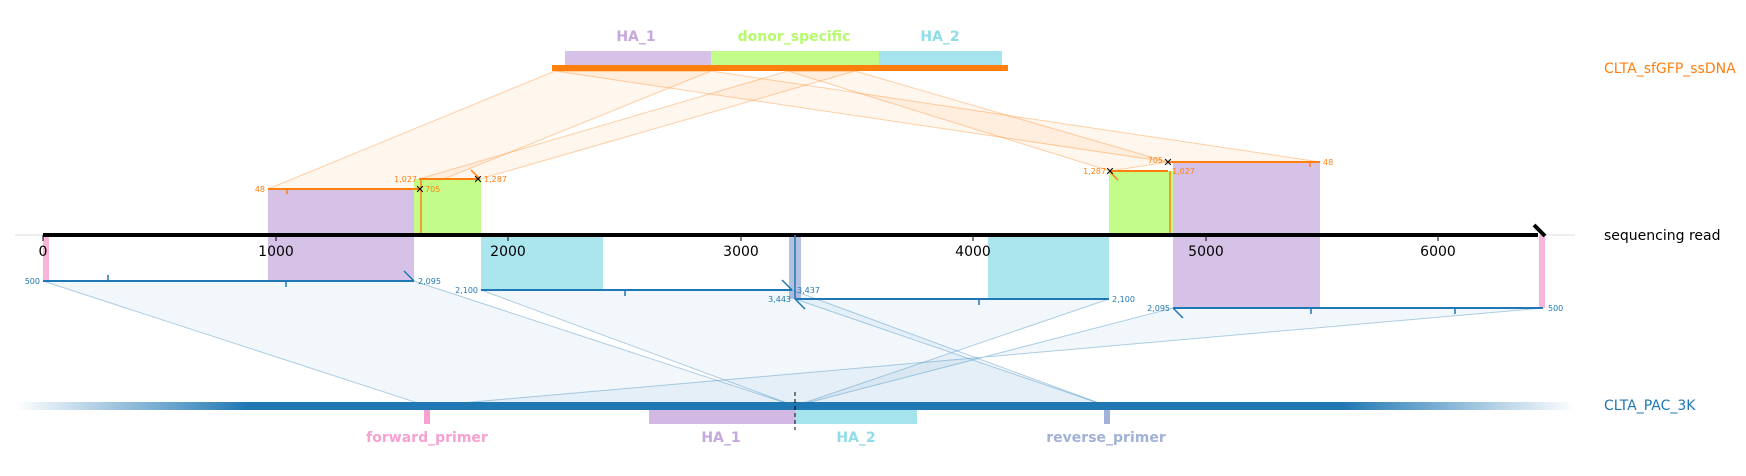 Image resolution: width=1746 pixels, height=476 pixels. Describe the element at coordinates (1107, 417) in the screenshot. I see `target-reverse-primer` at that location.